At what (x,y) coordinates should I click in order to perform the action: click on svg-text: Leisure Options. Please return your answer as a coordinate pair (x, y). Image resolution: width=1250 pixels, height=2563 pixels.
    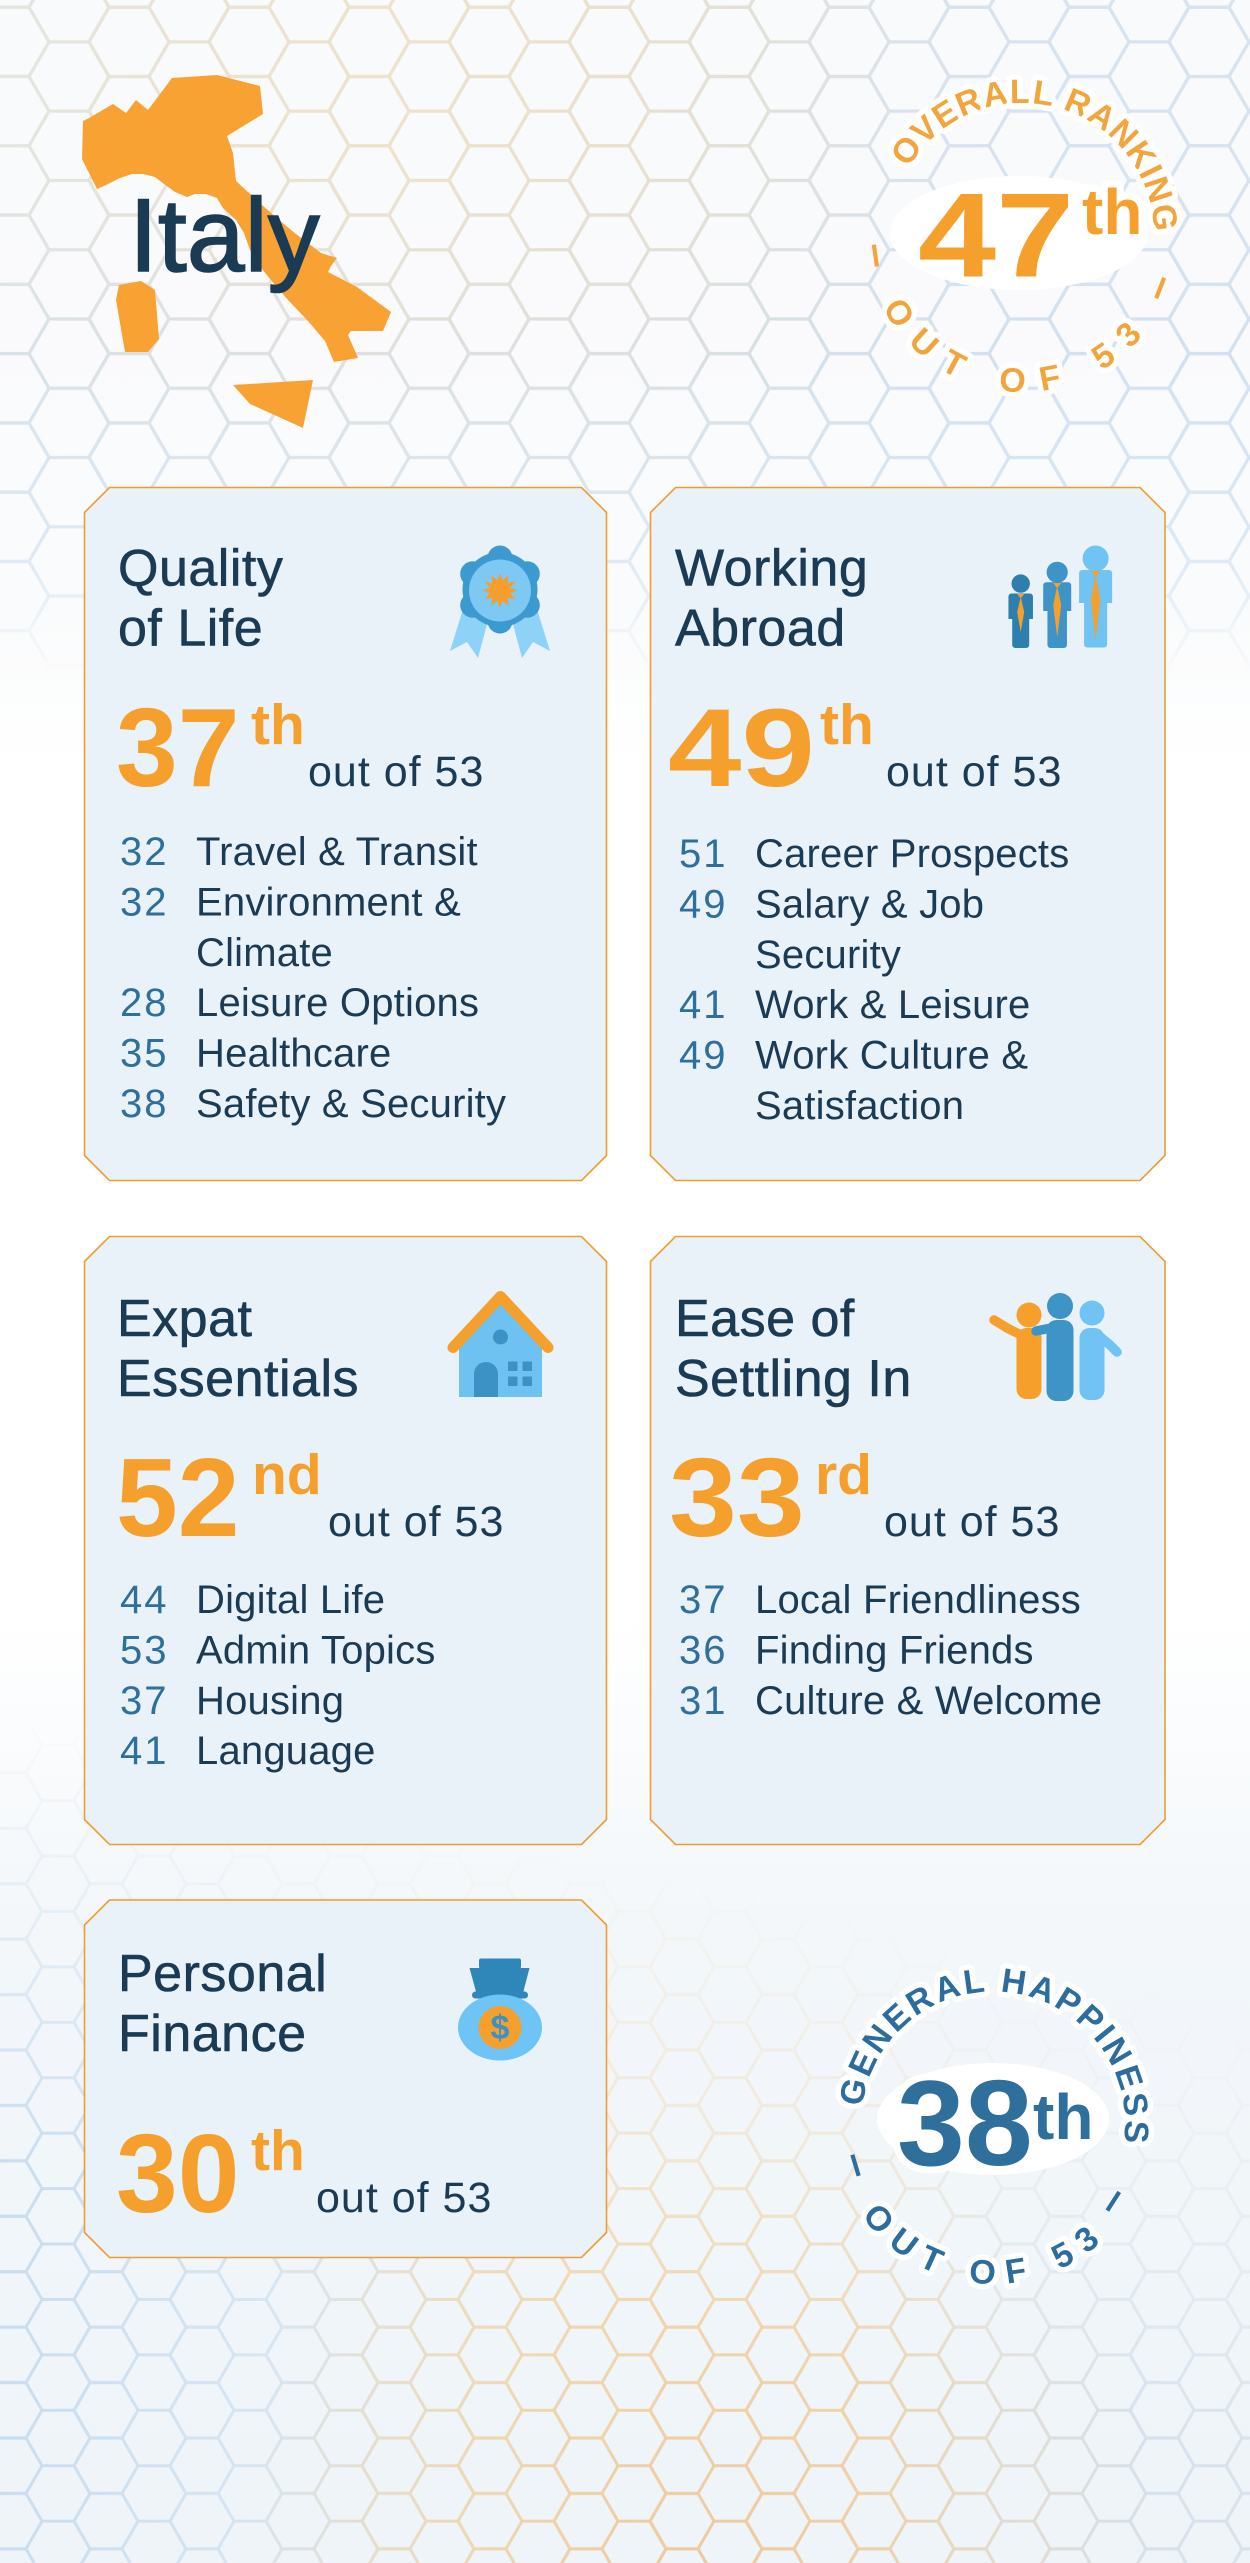
    Looking at the image, I should click on (337, 1003).